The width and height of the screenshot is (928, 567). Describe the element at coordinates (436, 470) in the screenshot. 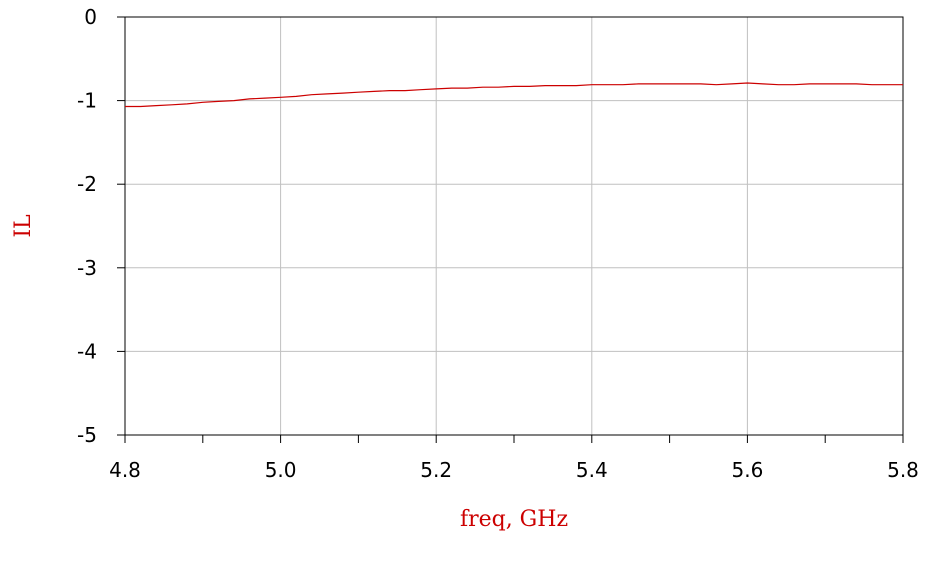

I see `x-tick-label: 5.2` at that location.